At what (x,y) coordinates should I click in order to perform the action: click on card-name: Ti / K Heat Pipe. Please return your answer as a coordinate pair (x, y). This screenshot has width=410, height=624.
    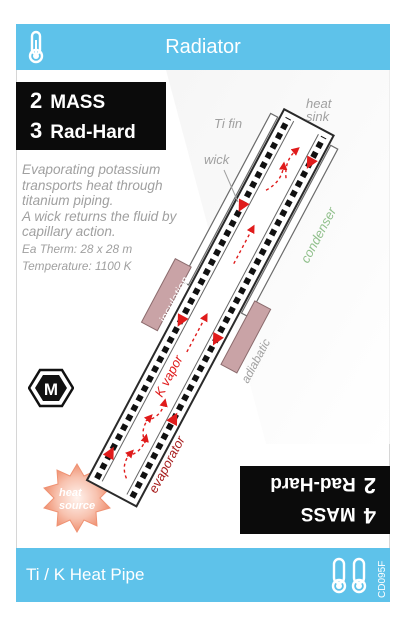
    Looking at the image, I should click on (85, 574).